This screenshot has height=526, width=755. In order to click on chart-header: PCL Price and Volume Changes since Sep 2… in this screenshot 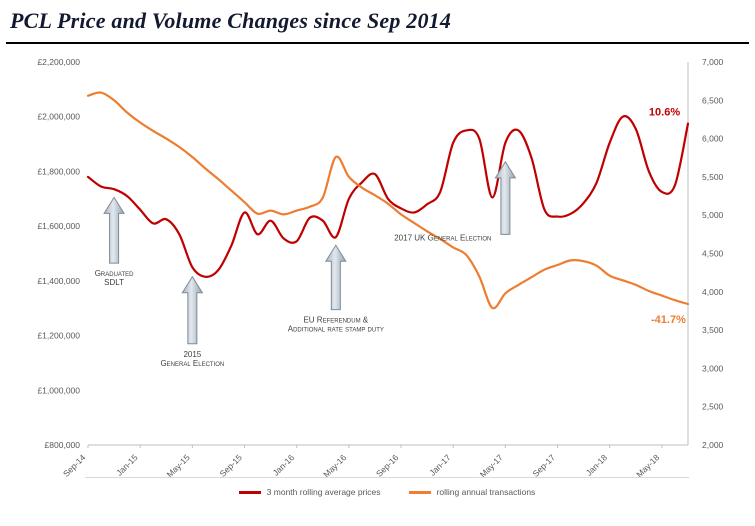, I will do `click(377, 25)`.